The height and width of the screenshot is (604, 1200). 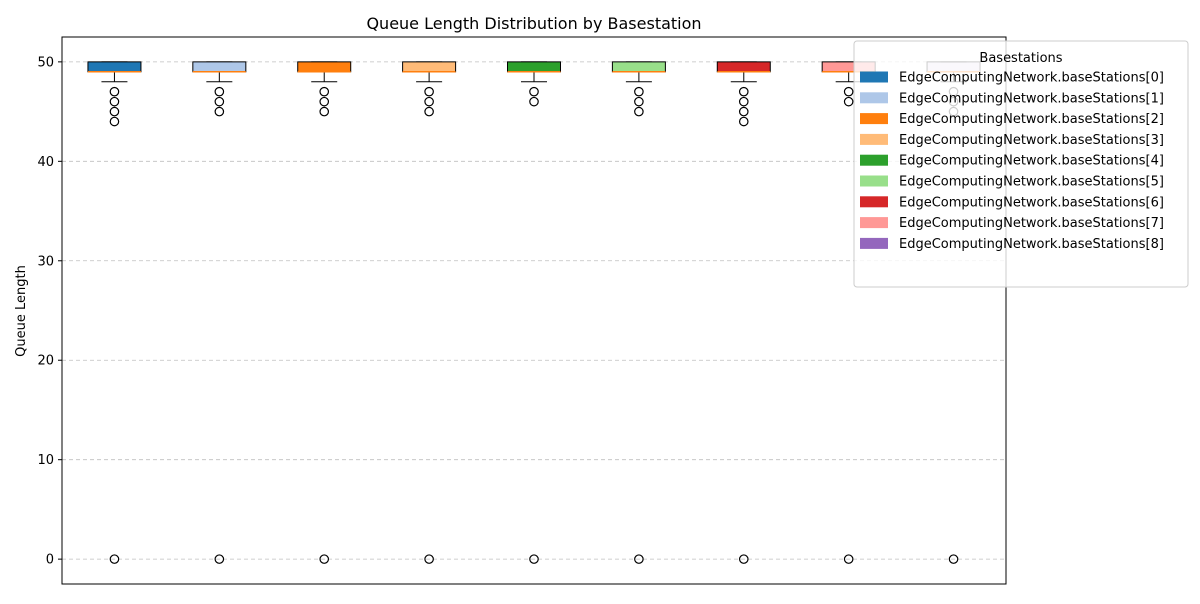 What do you see at coordinates (1020, 58) in the screenshot?
I see `legend-title: Basestations` at bounding box center [1020, 58].